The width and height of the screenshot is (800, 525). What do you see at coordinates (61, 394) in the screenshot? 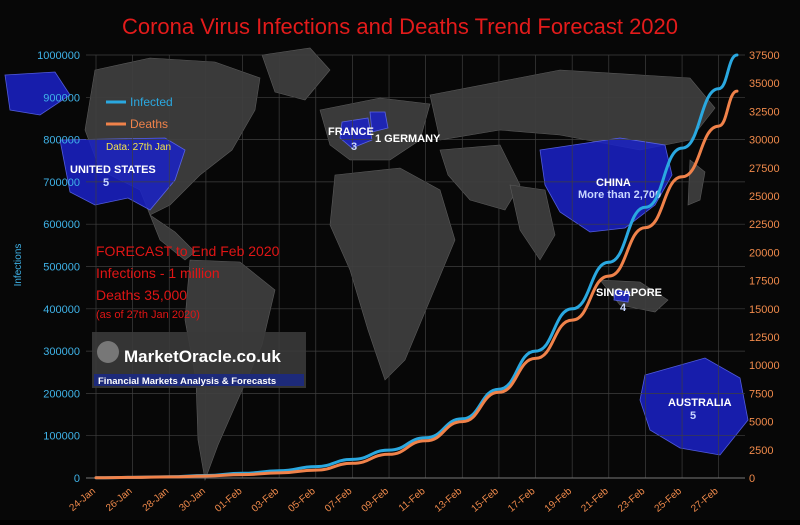
I see `y-tick-label-left: 200000` at bounding box center [61, 394].